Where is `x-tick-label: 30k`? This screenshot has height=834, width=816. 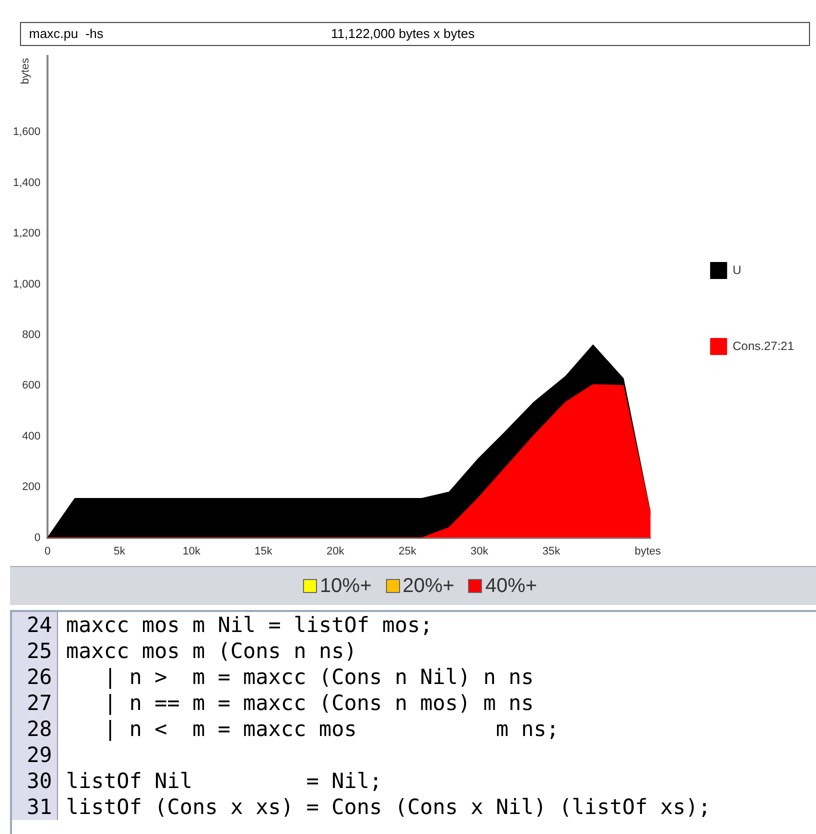
x-tick-label: 30k is located at coordinates (479, 551).